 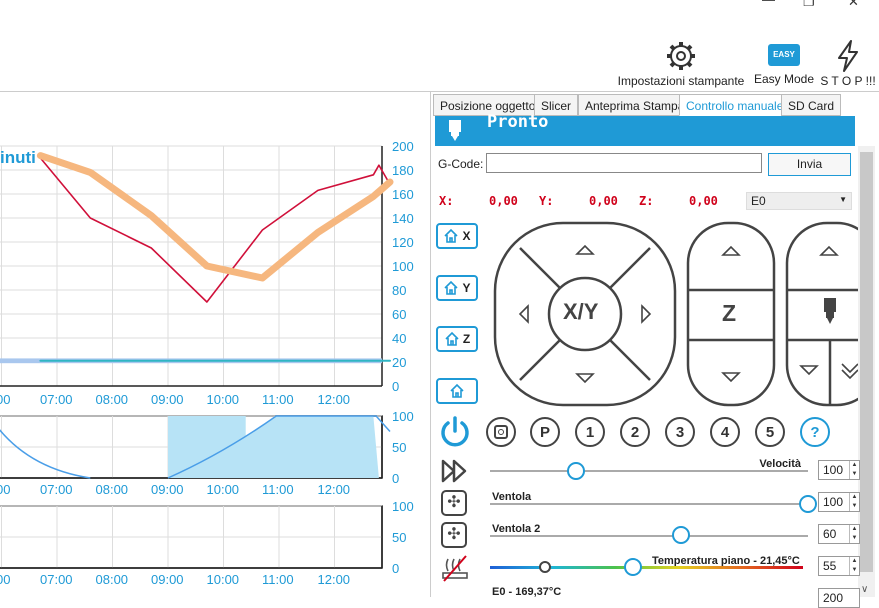 What do you see at coordinates (516, 529) in the screenshot?
I see `fan2-label: Ventola 2` at bounding box center [516, 529].